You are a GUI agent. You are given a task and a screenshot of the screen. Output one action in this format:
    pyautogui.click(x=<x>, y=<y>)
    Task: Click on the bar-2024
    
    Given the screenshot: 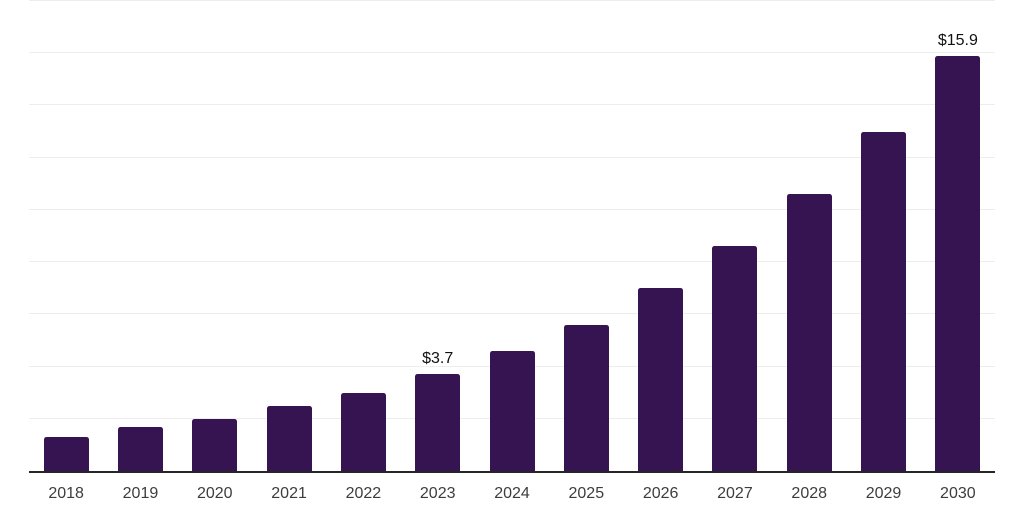 What is the action you would take?
    pyautogui.click(x=512, y=410)
    